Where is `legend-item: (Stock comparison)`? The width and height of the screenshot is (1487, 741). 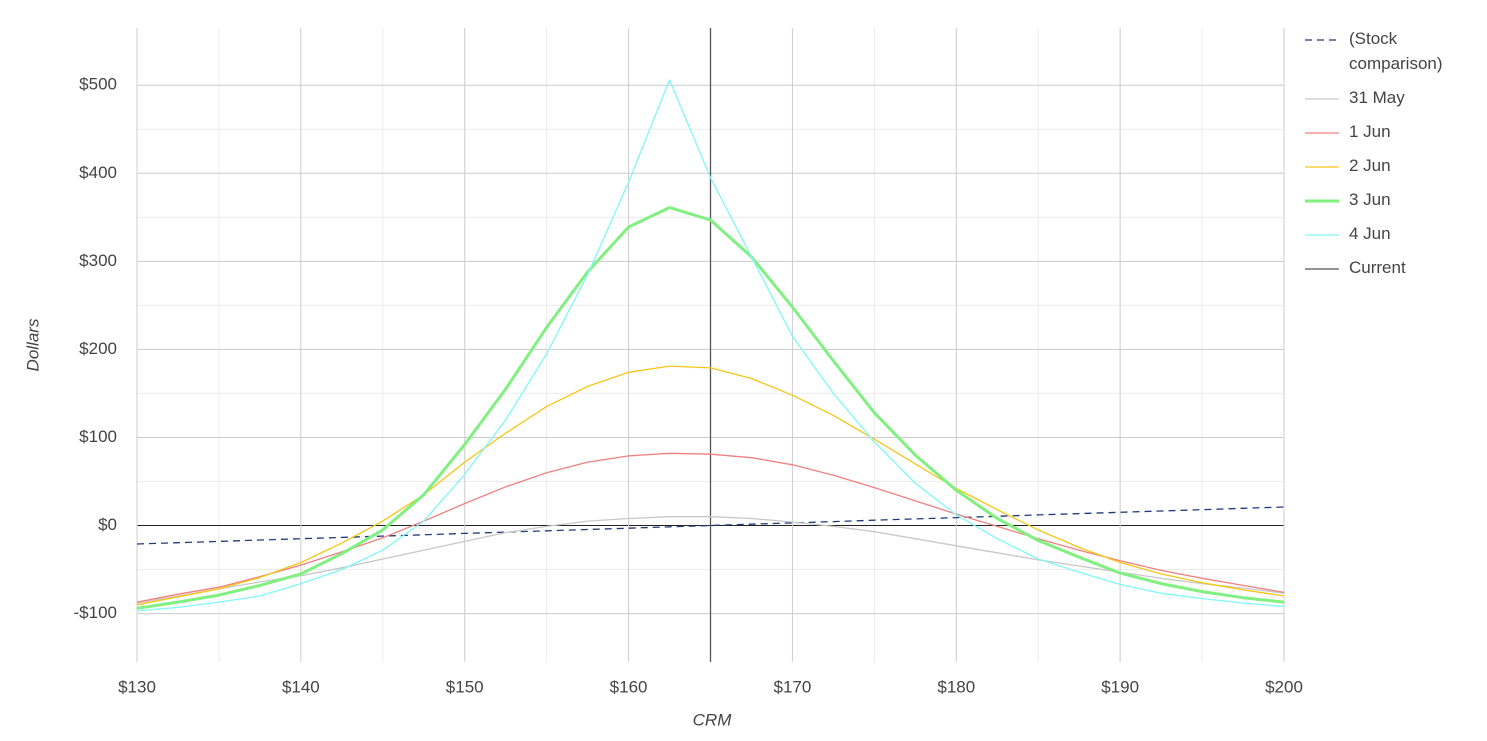
legend-item: (Stock comparison) is located at coordinates (1395, 51).